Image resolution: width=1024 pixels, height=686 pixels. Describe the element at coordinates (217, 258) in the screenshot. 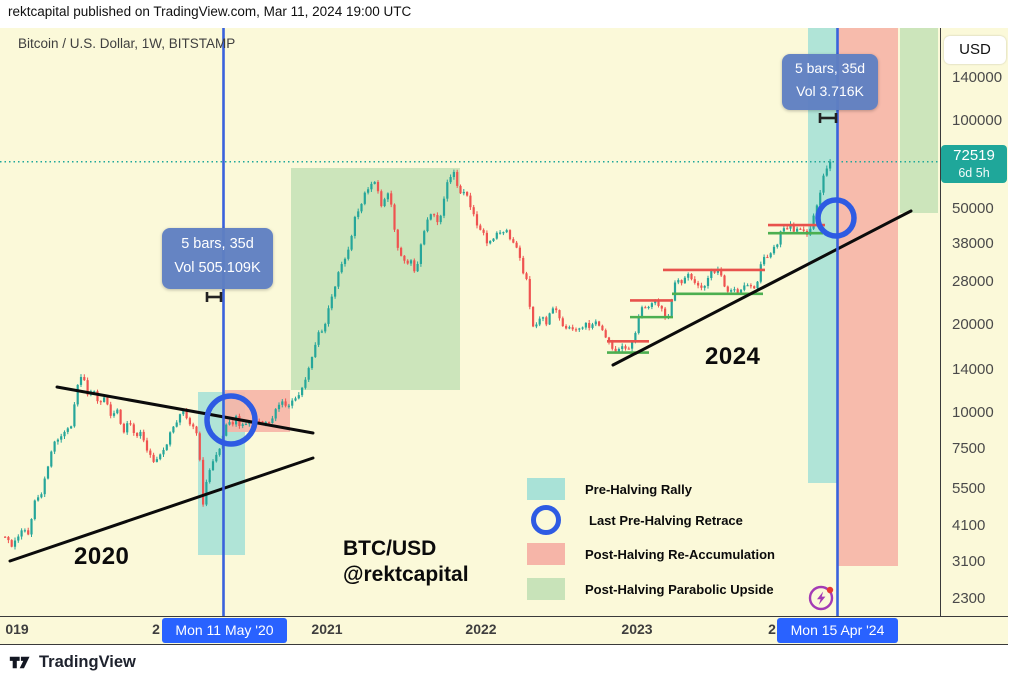

I see `measure-tooltip-2020: 5 bars, 35d Vol 505.109K` at that location.